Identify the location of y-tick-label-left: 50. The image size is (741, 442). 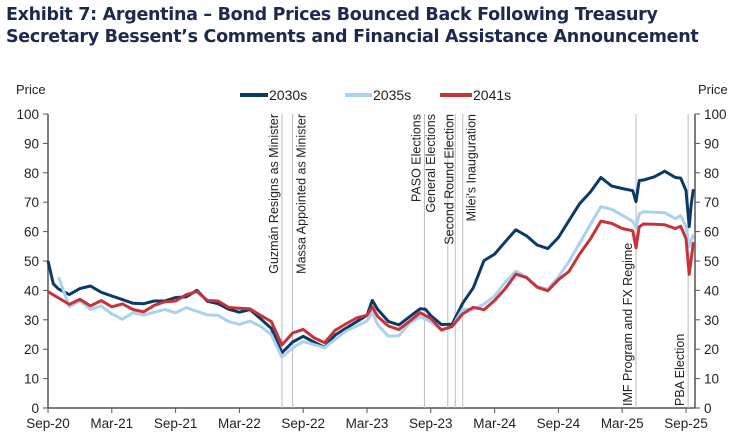
(31, 261).